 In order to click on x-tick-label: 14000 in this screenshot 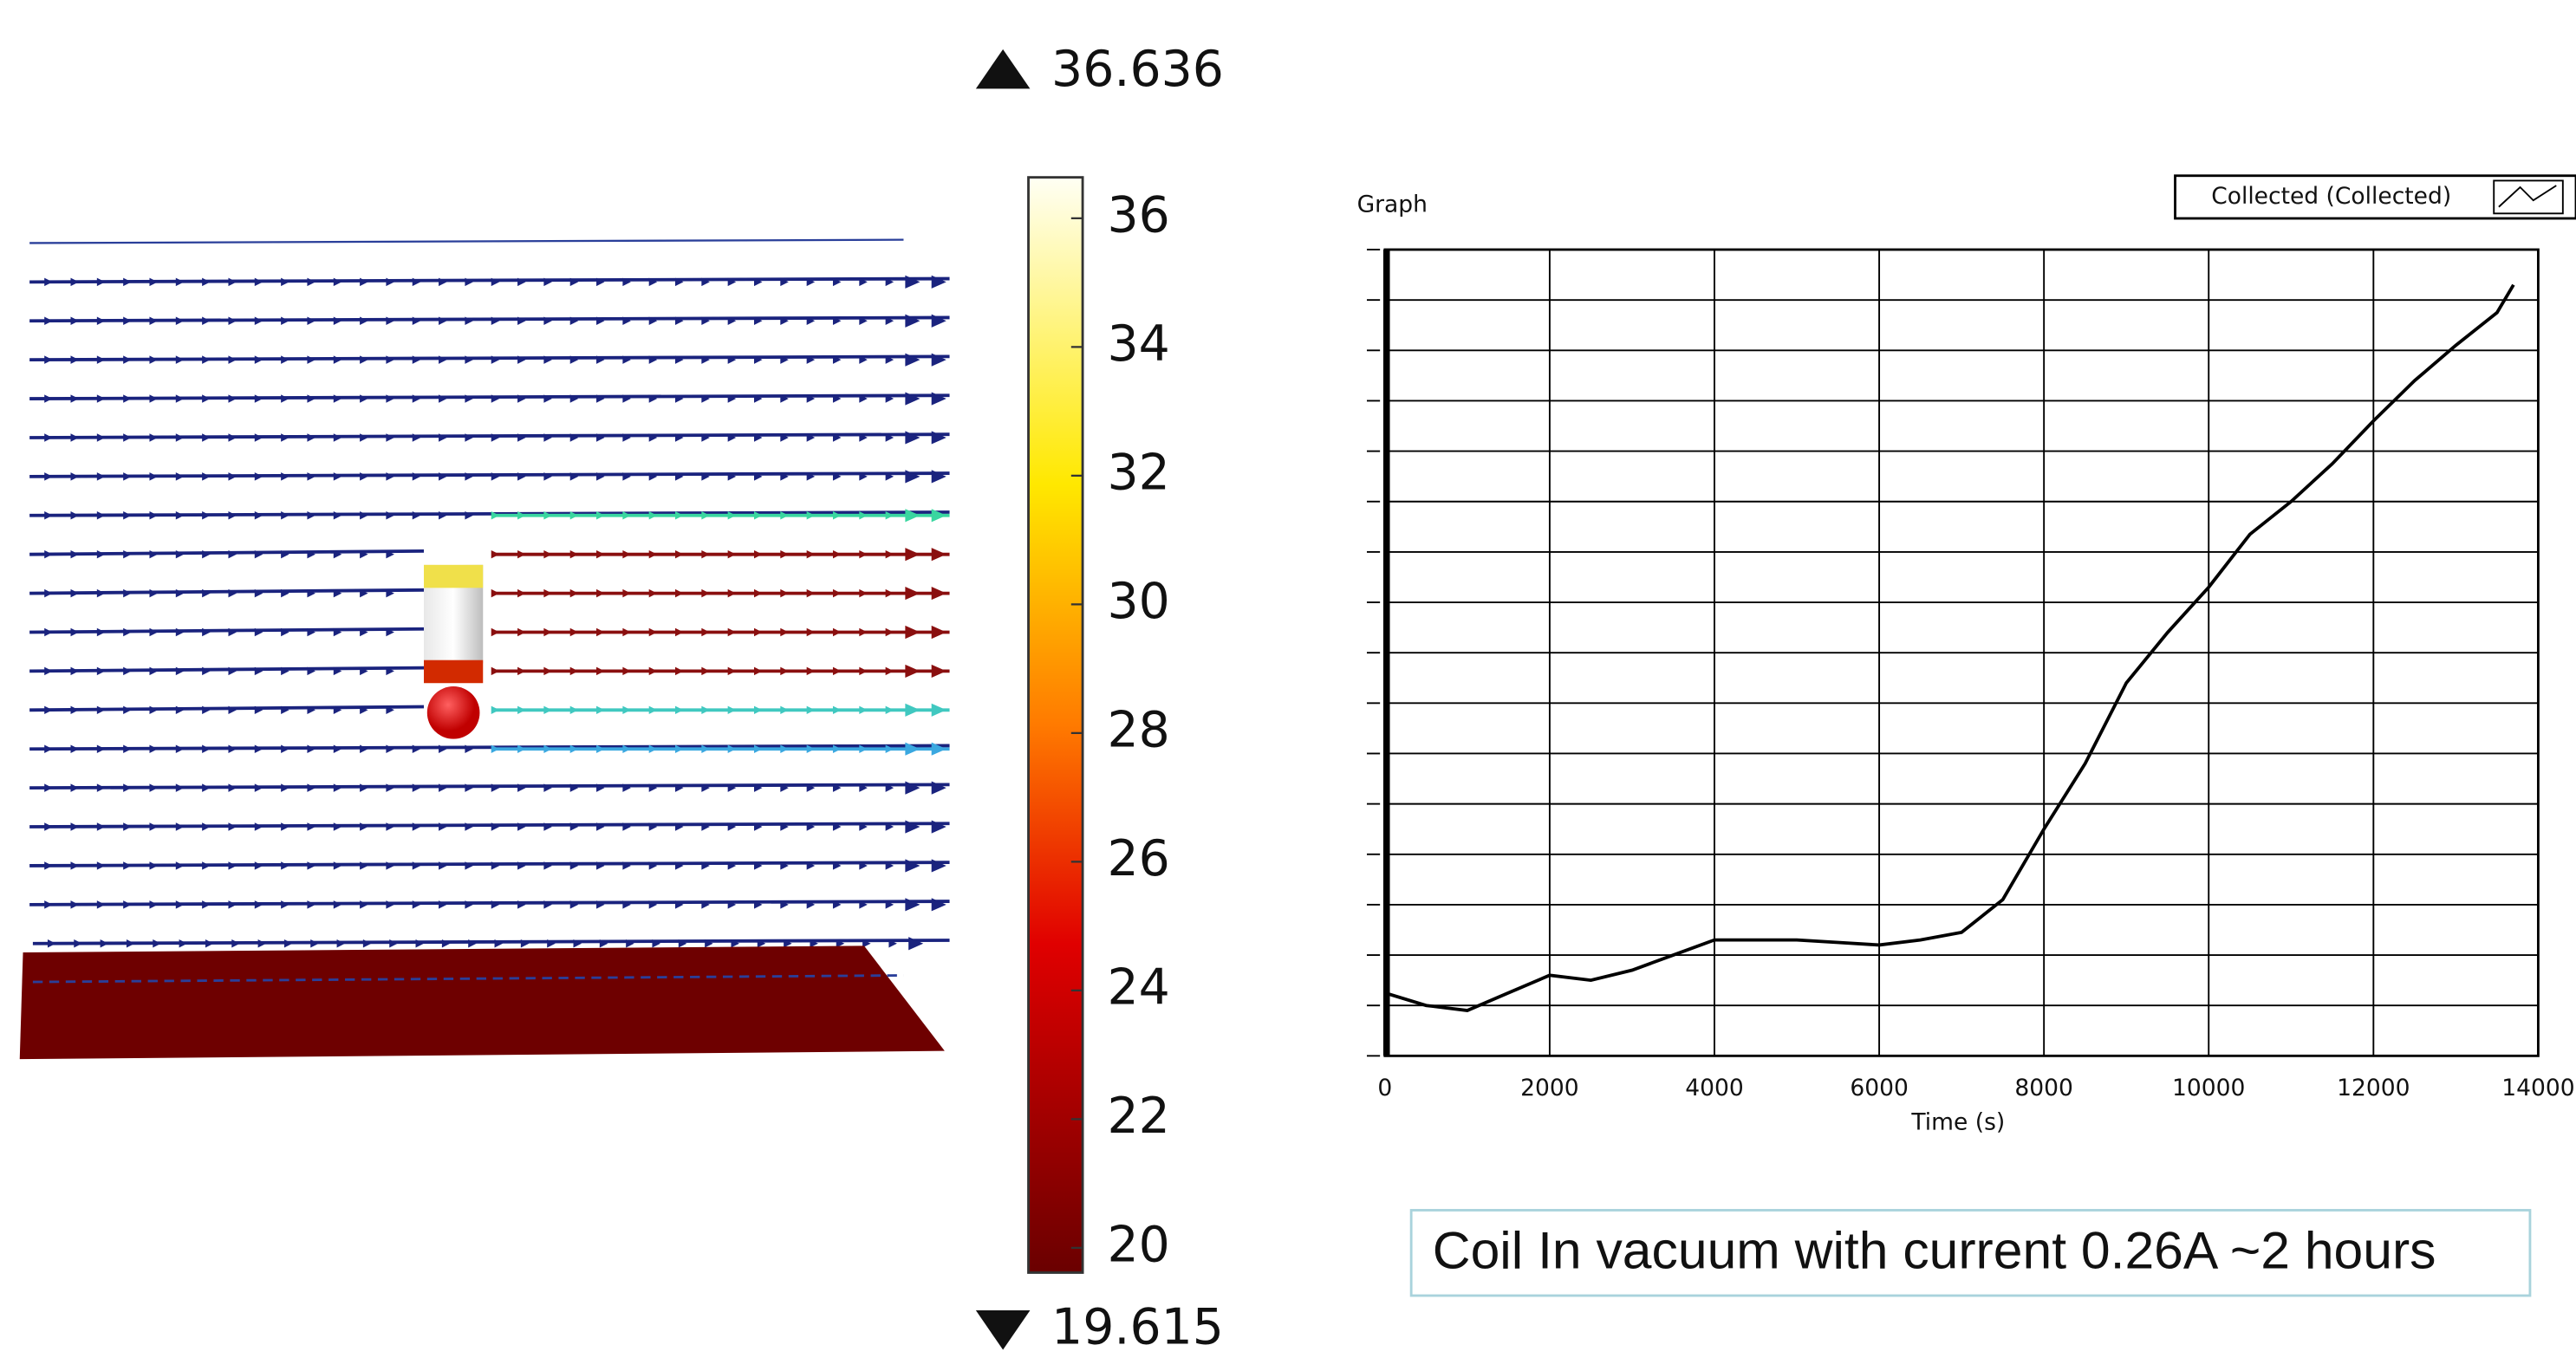, I will do `click(2537, 1088)`.